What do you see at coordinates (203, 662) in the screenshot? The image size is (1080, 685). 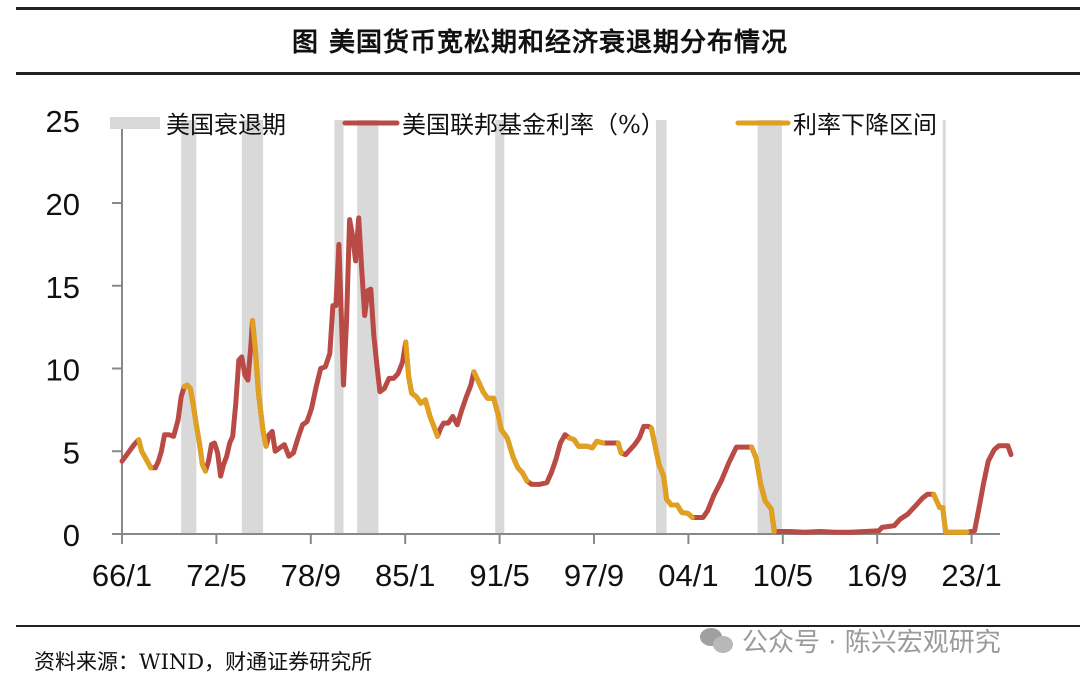 I see `source-note: 资料来源：WIND，财通证券研究所` at bounding box center [203, 662].